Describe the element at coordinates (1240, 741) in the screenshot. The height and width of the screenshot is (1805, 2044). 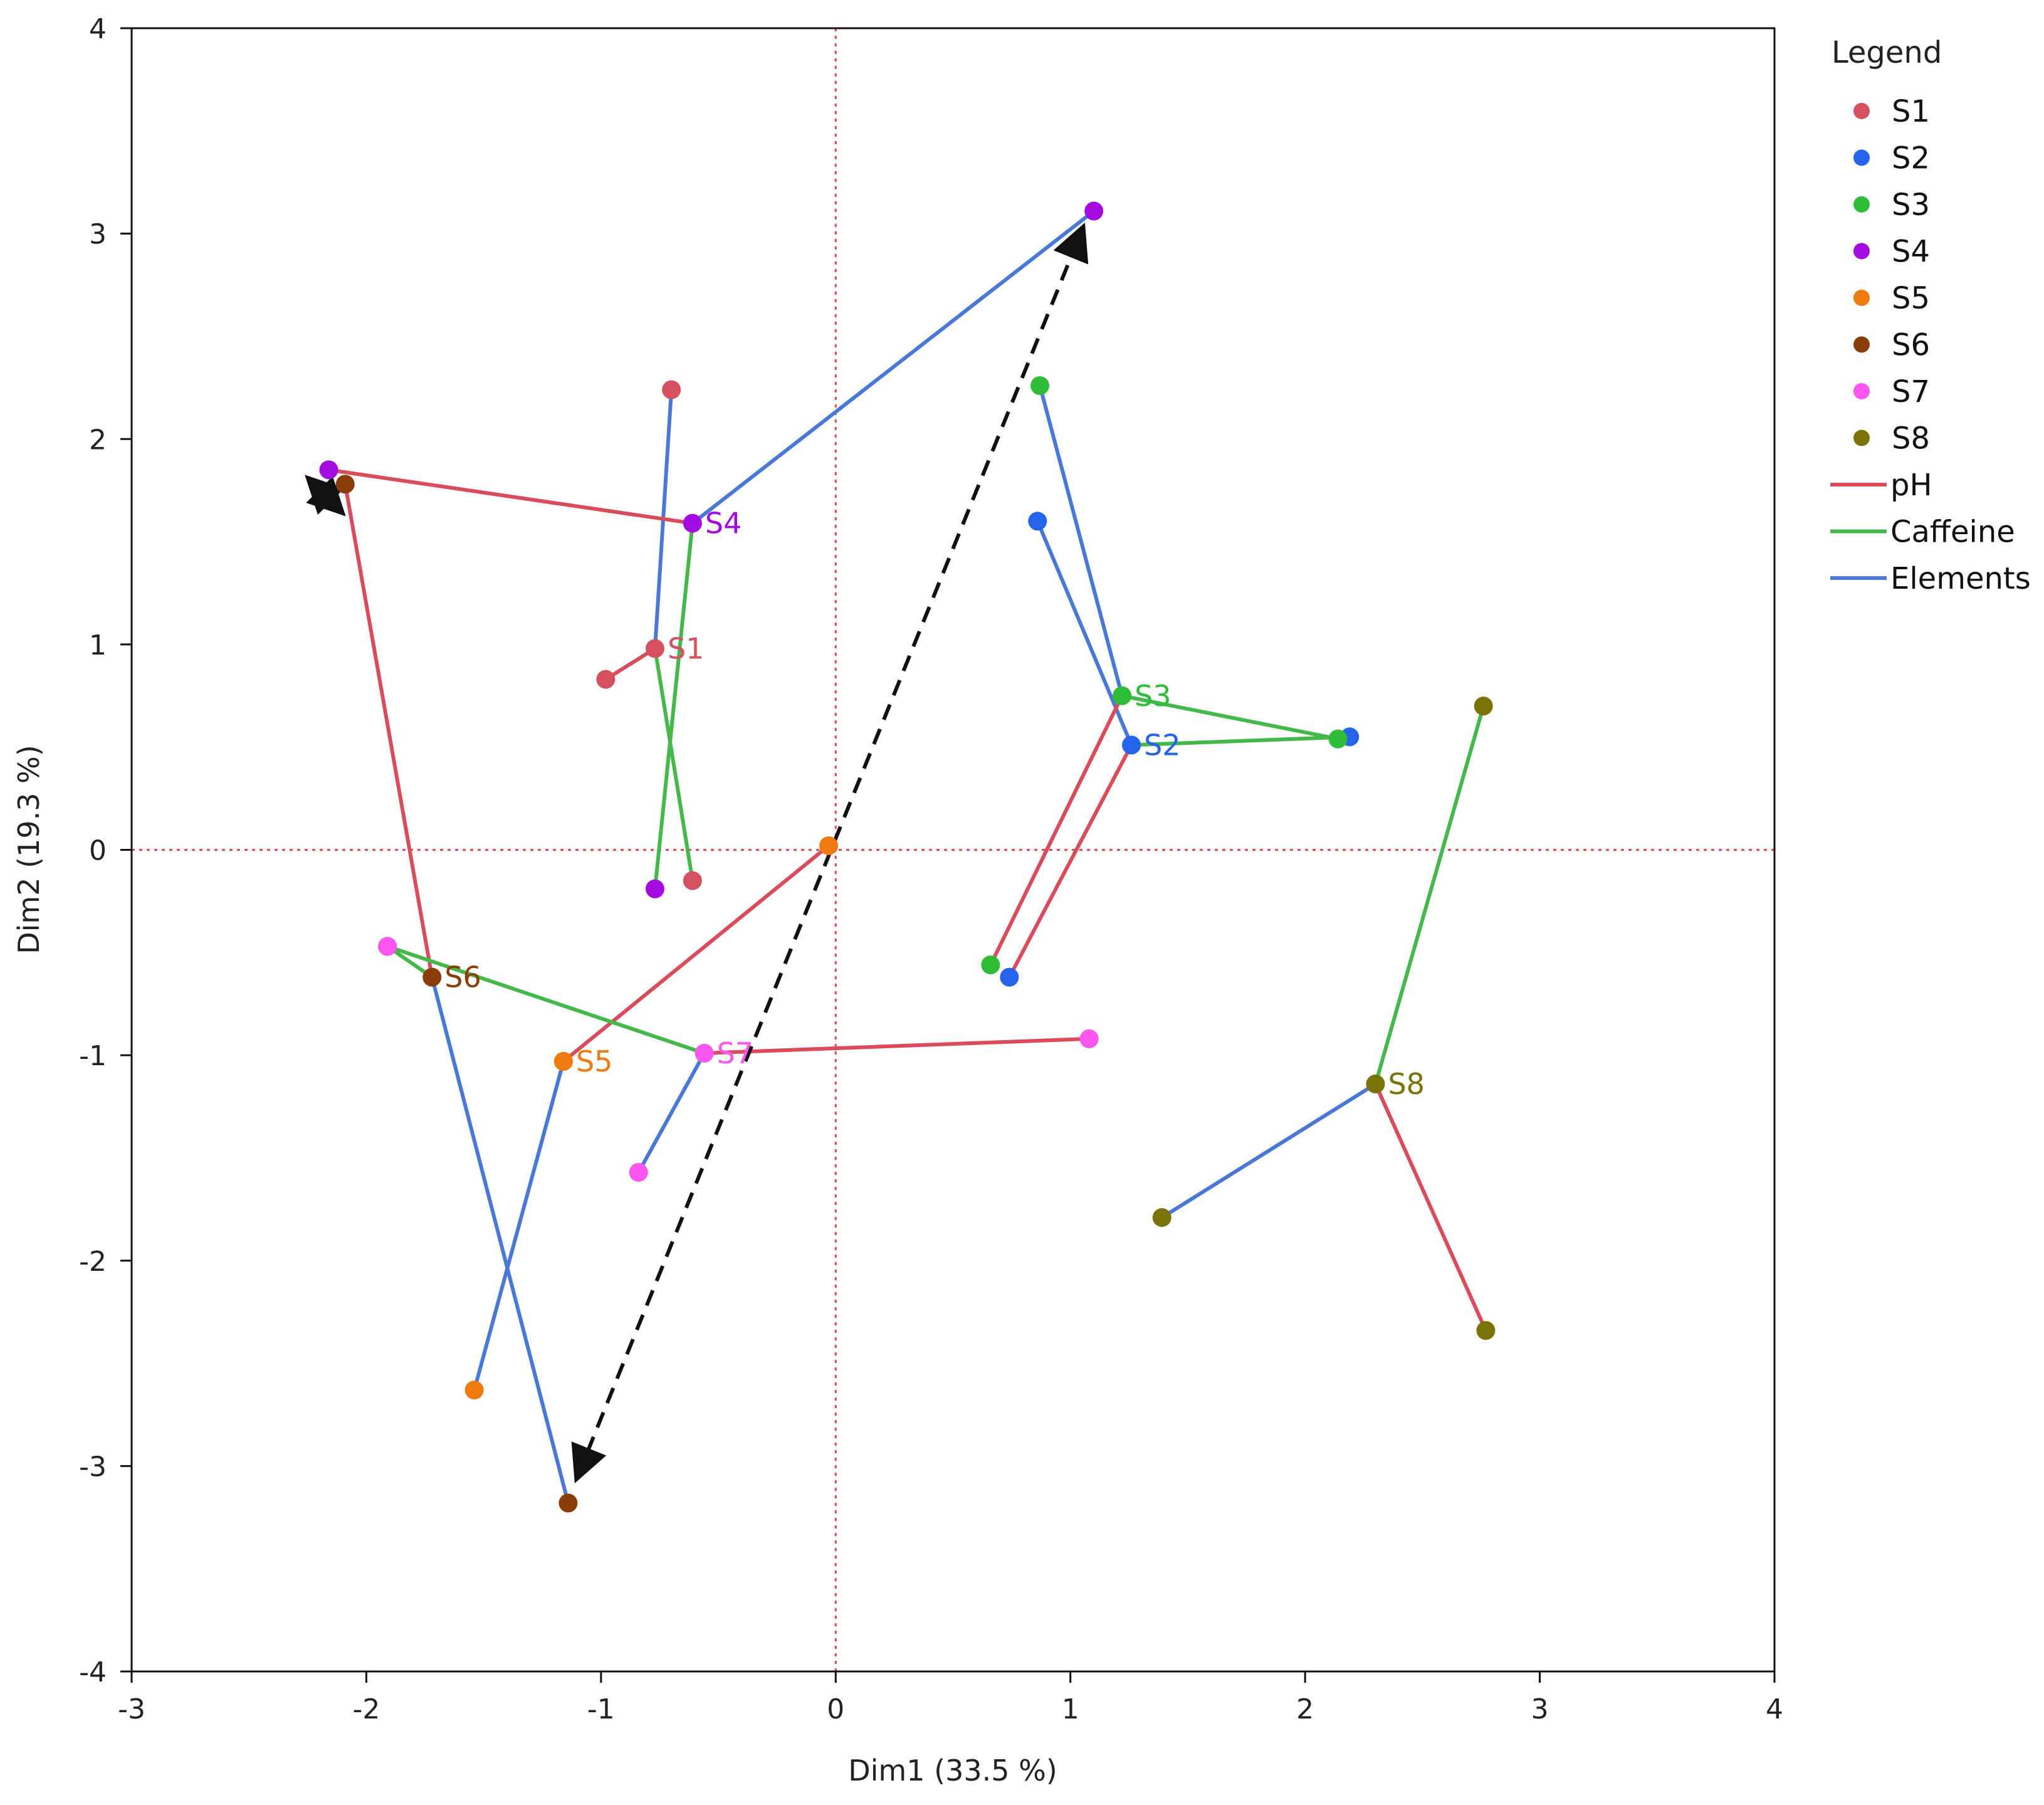
I see `segment-s2-caffeine` at that location.